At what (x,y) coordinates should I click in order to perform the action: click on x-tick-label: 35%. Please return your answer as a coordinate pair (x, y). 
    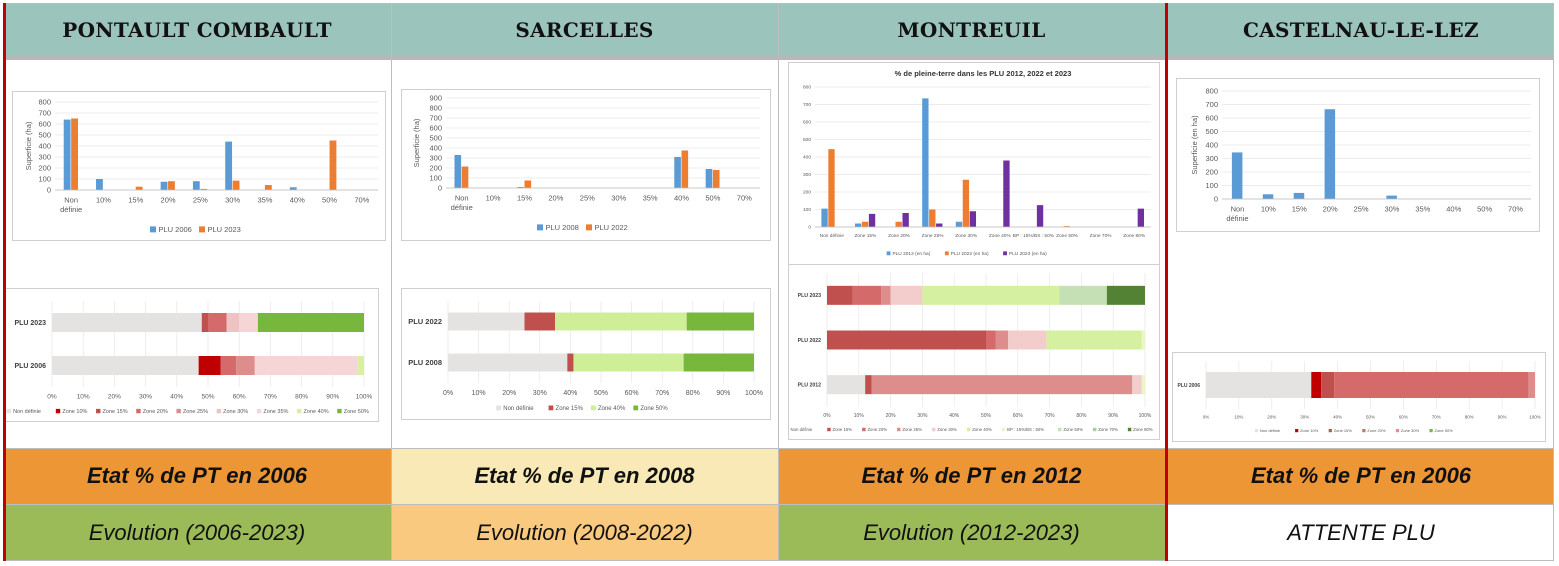
    Looking at the image, I should click on (650, 198).